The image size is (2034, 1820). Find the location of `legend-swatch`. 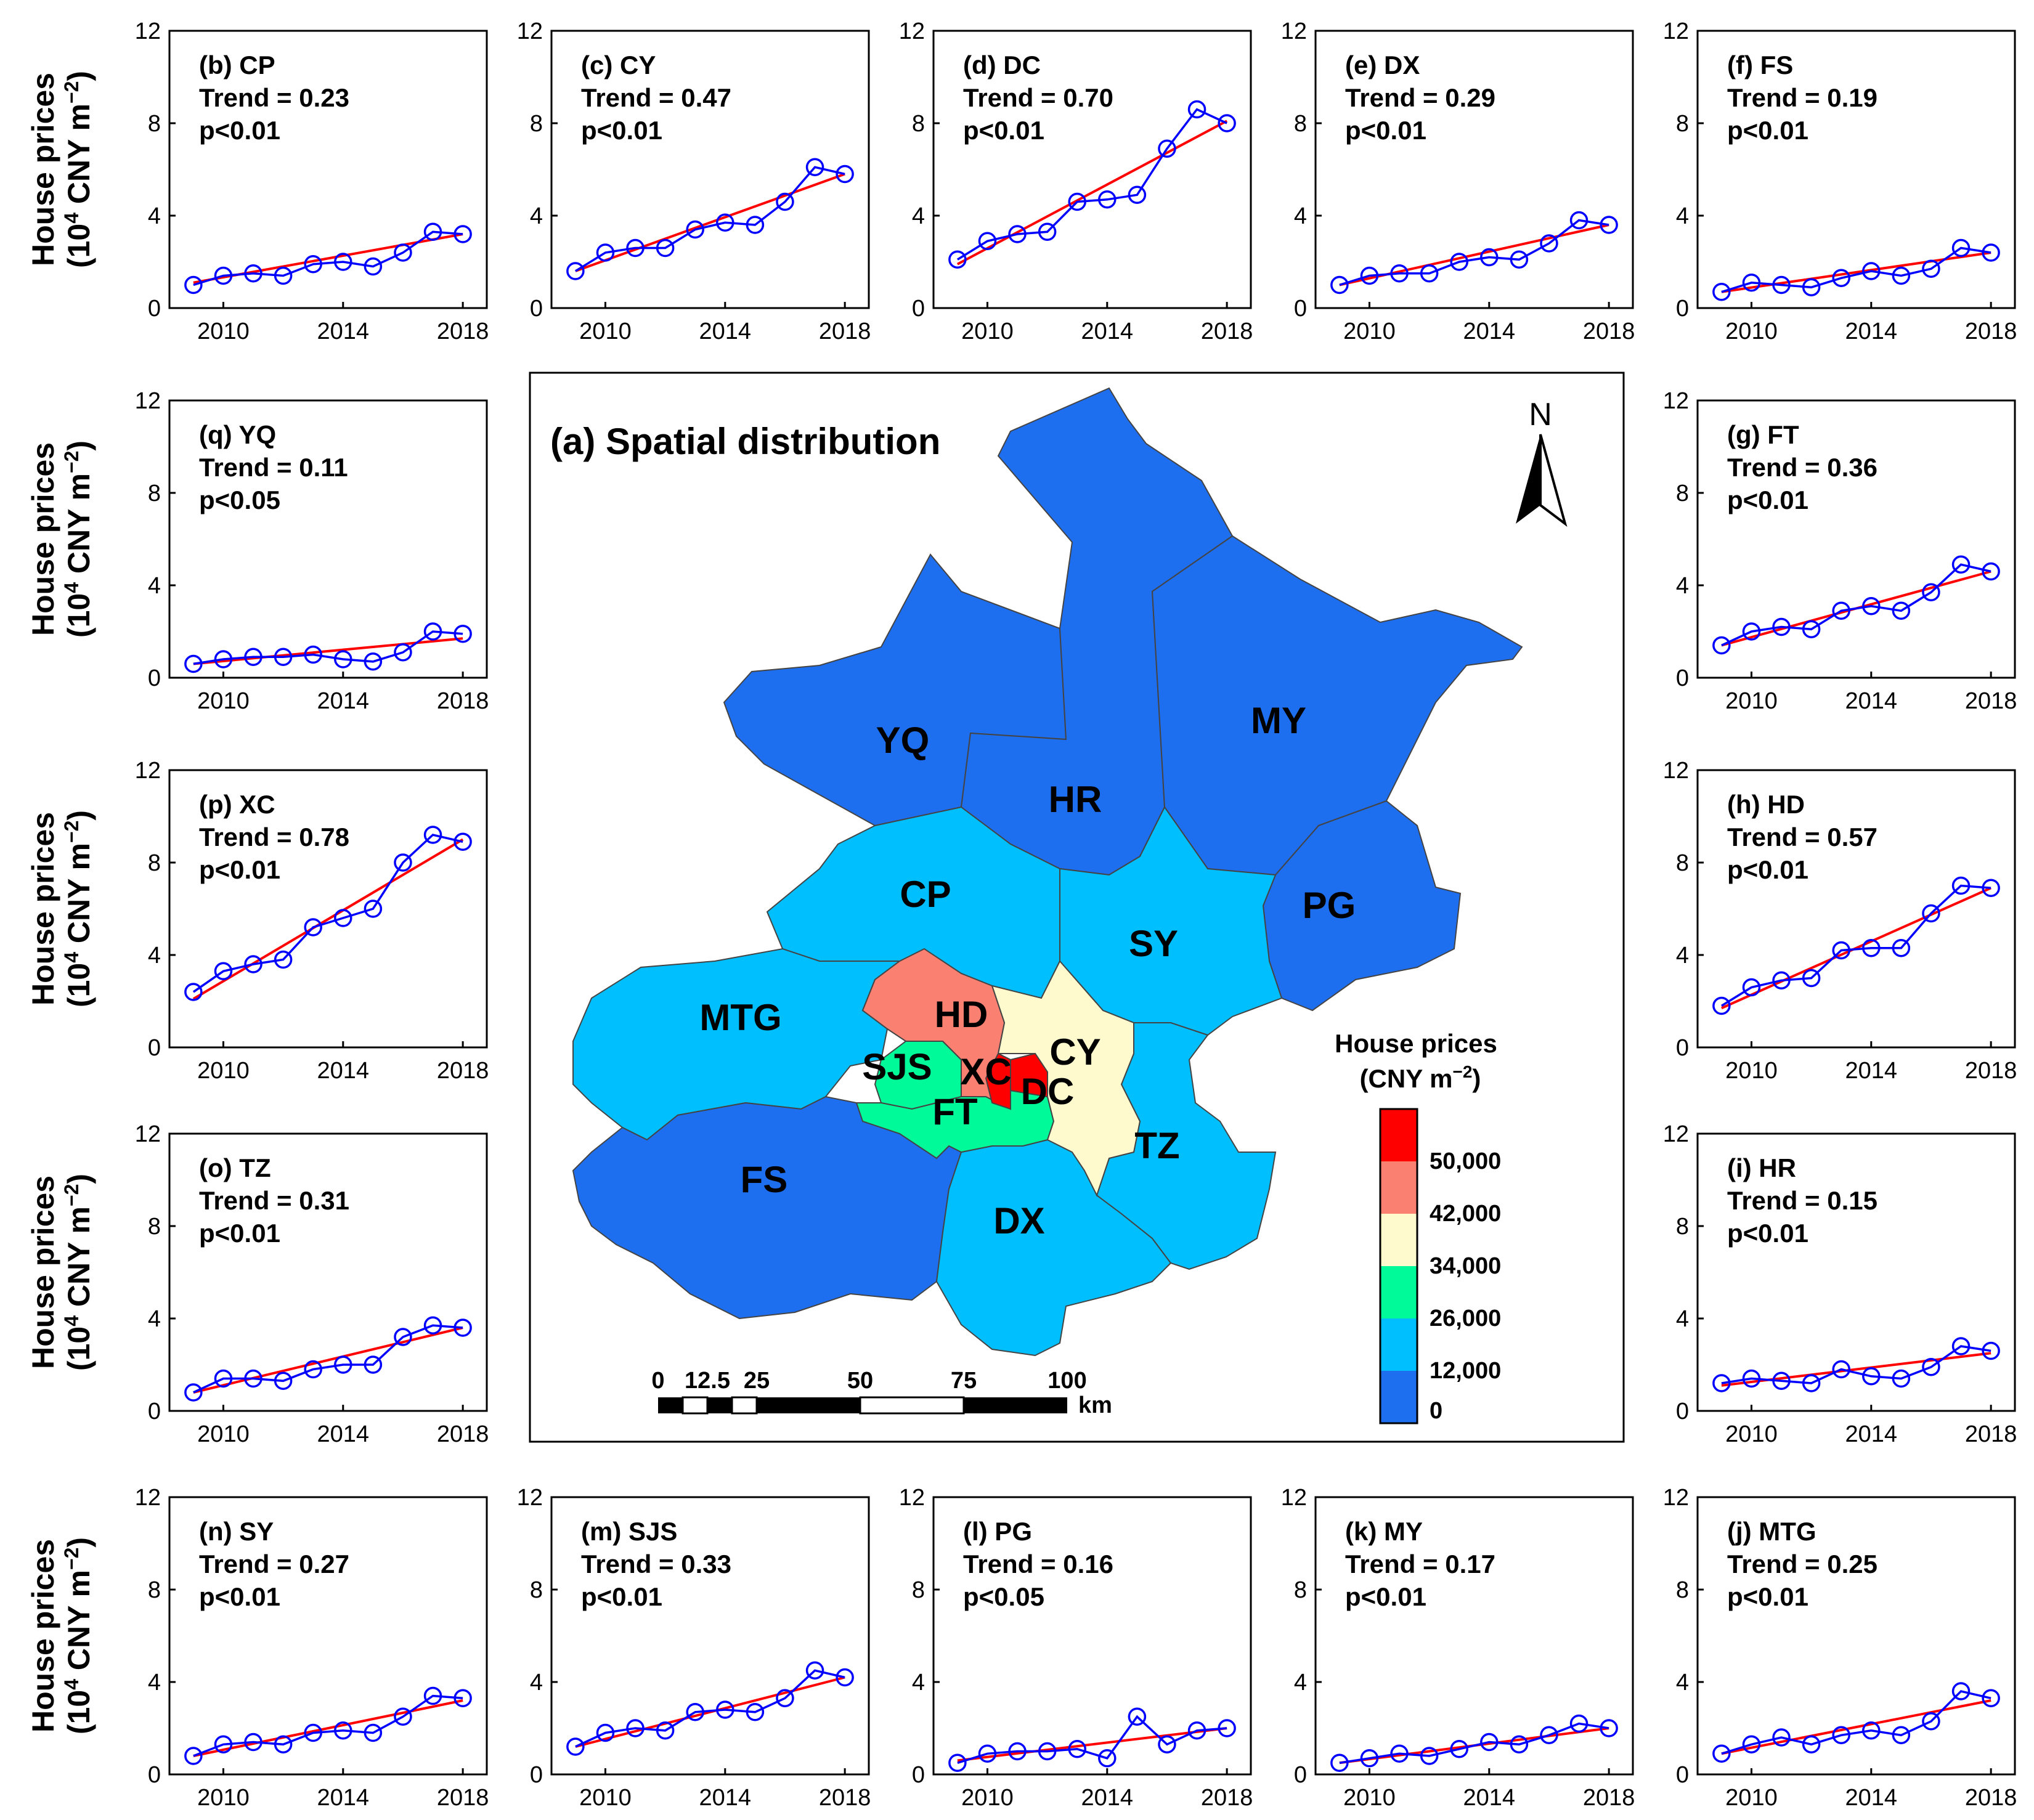

legend-swatch is located at coordinates (1399, 1344).